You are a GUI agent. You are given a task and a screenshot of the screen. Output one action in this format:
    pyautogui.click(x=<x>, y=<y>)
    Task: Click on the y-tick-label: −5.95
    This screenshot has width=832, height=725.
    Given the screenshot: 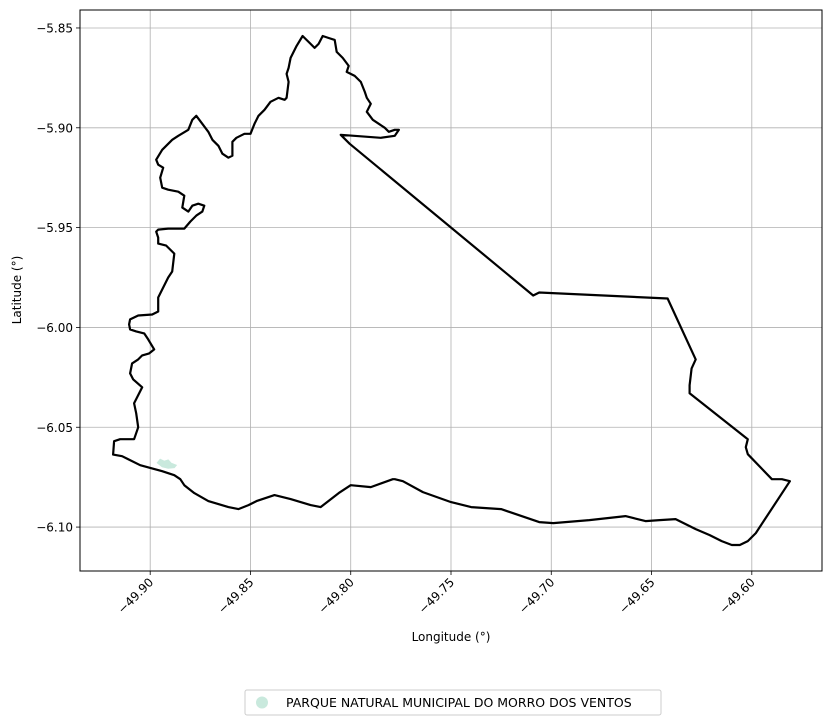 What is the action you would take?
    pyautogui.click(x=54, y=228)
    